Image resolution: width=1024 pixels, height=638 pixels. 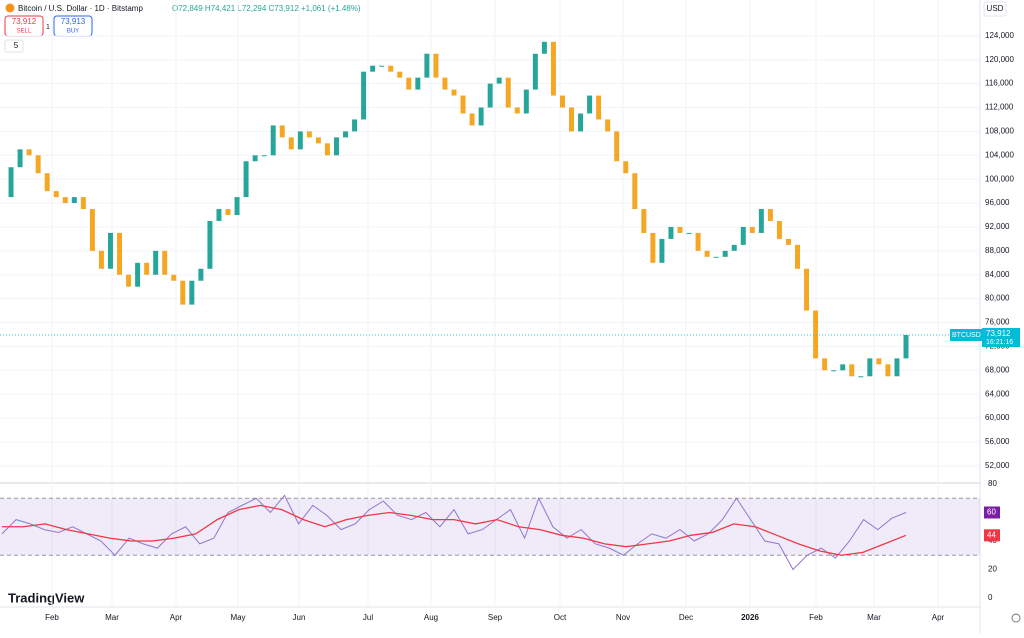 I want to click on rsi-band, so click(x=490, y=527).